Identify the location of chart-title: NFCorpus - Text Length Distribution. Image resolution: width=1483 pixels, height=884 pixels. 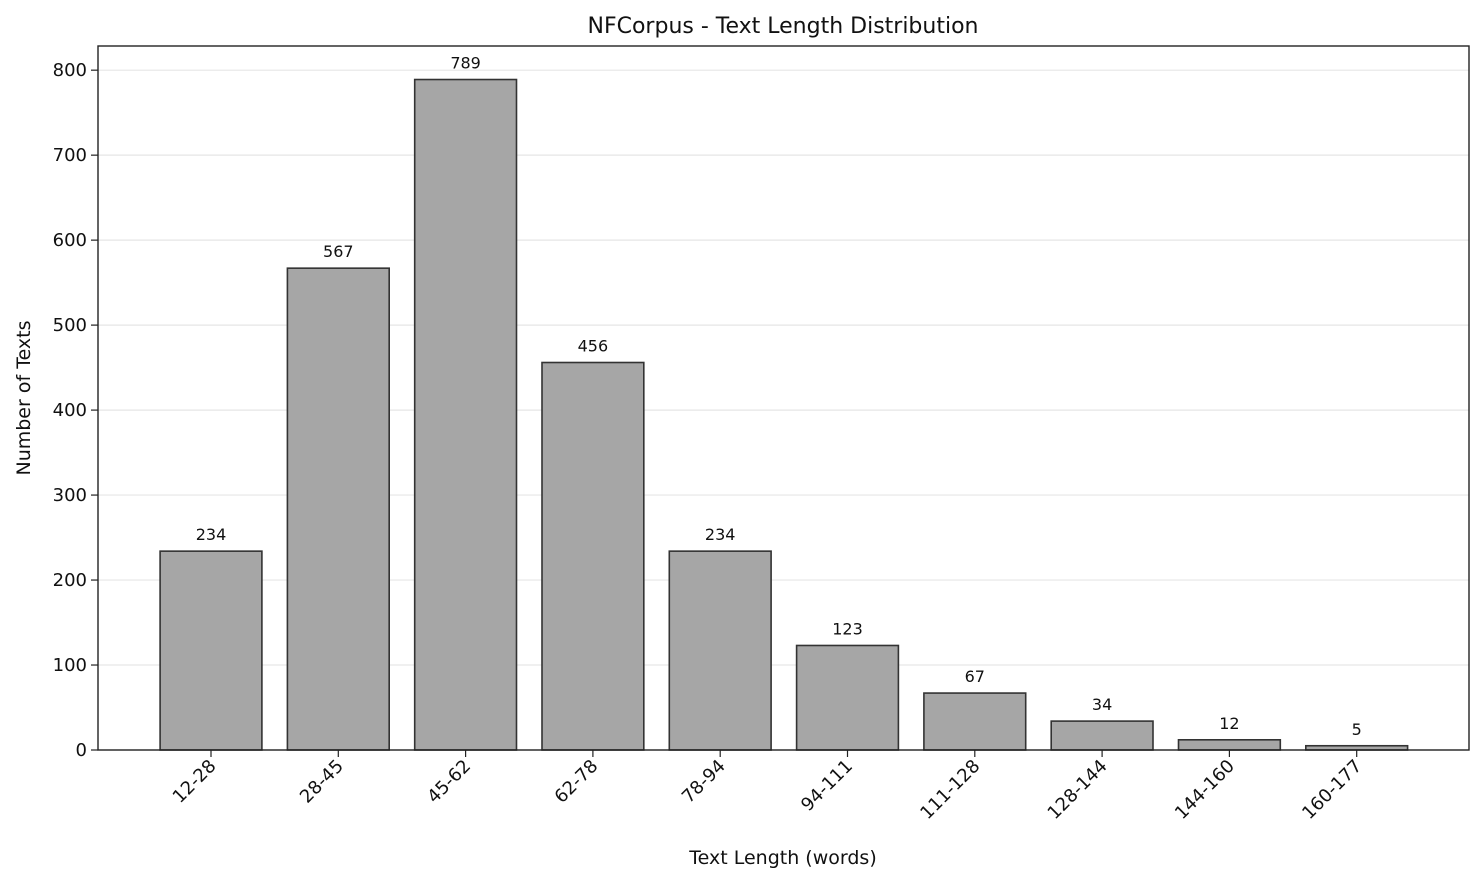
(783, 26).